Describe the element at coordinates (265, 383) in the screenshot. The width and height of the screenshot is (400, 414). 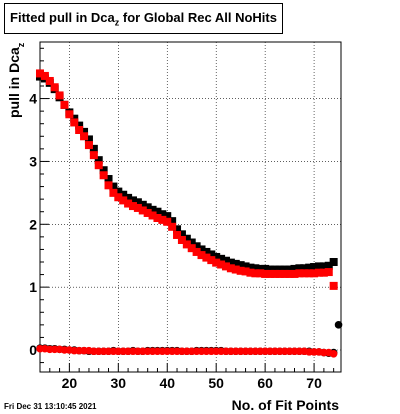
I see `x-tick-label-4: 60` at that location.